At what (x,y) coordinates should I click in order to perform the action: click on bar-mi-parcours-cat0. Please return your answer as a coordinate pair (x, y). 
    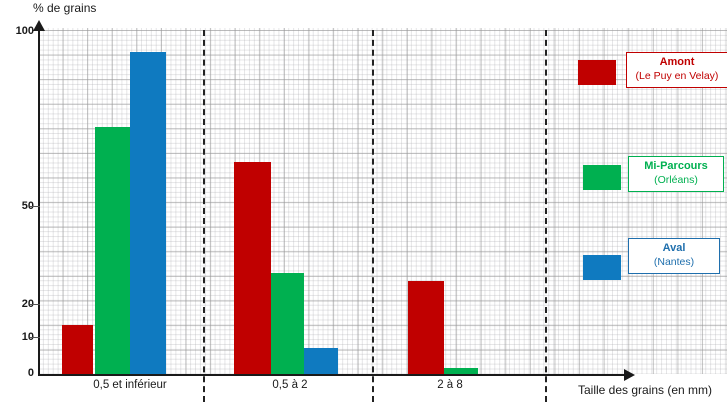
    Looking at the image, I should click on (112, 250).